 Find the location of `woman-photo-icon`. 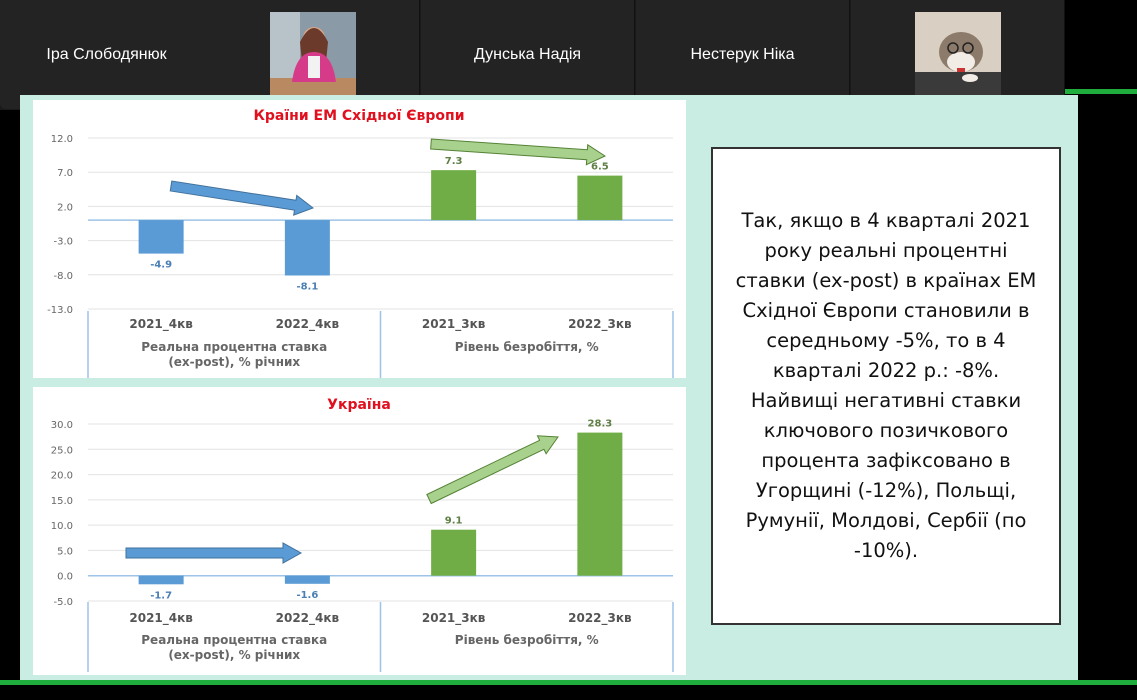

woman-photo-icon is located at coordinates (312, 54).